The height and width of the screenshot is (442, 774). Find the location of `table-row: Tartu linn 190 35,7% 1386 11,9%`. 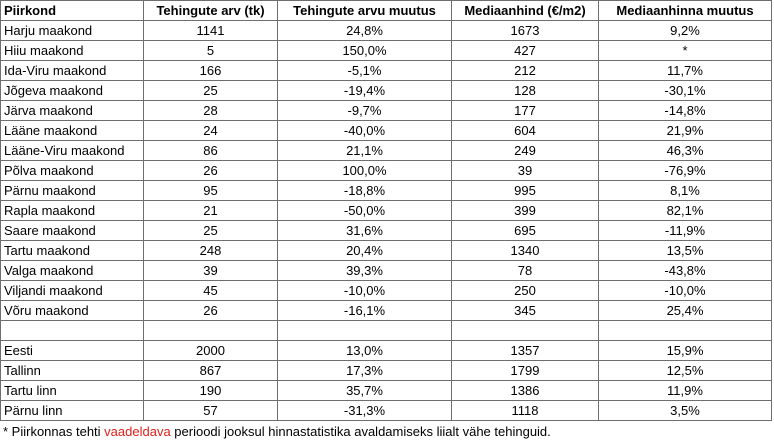

table-row: Tartu linn 190 35,7% 1386 11,9% is located at coordinates (386, 390).